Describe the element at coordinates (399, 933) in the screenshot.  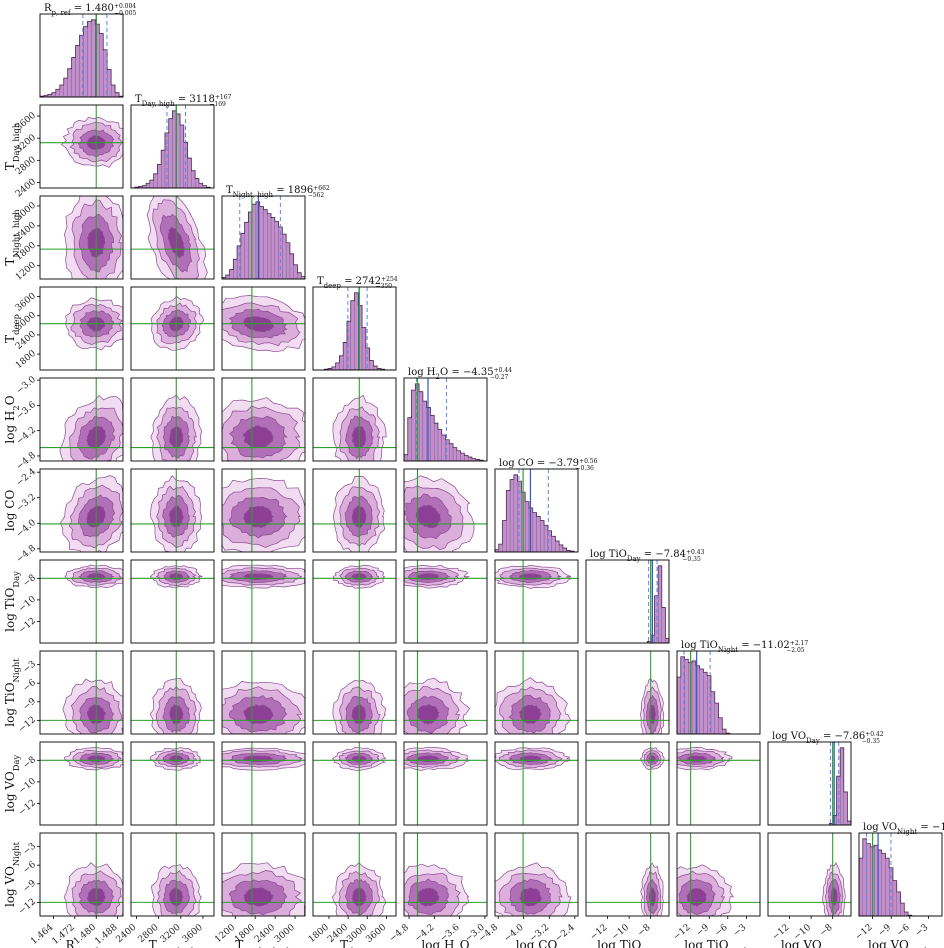
I see `x-tick-label: −4.8` at that location.